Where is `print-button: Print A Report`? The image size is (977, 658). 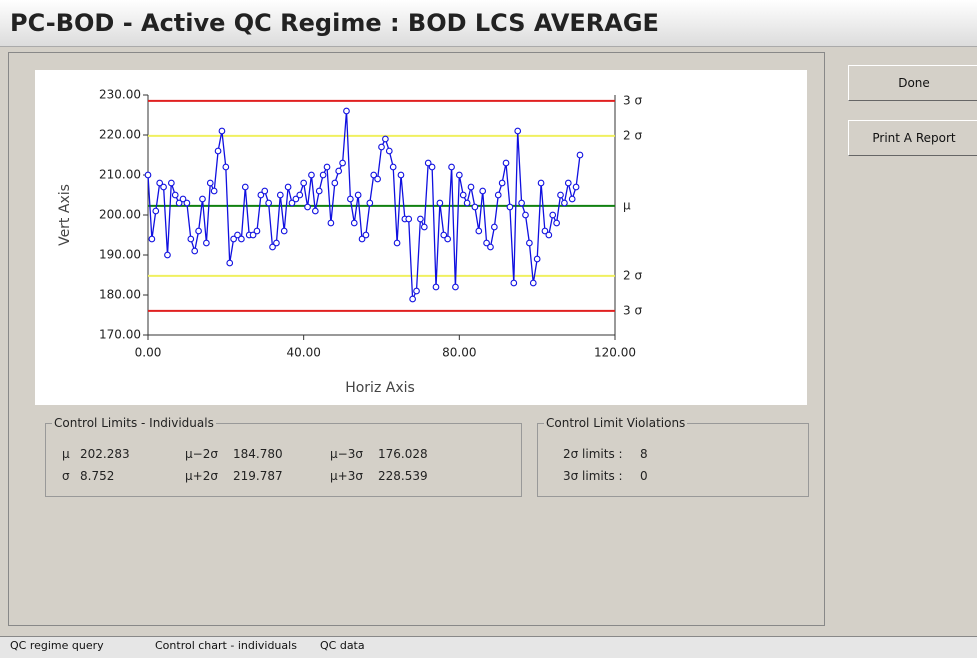 print-button: Print A Report is located at coordinates (912, 138).